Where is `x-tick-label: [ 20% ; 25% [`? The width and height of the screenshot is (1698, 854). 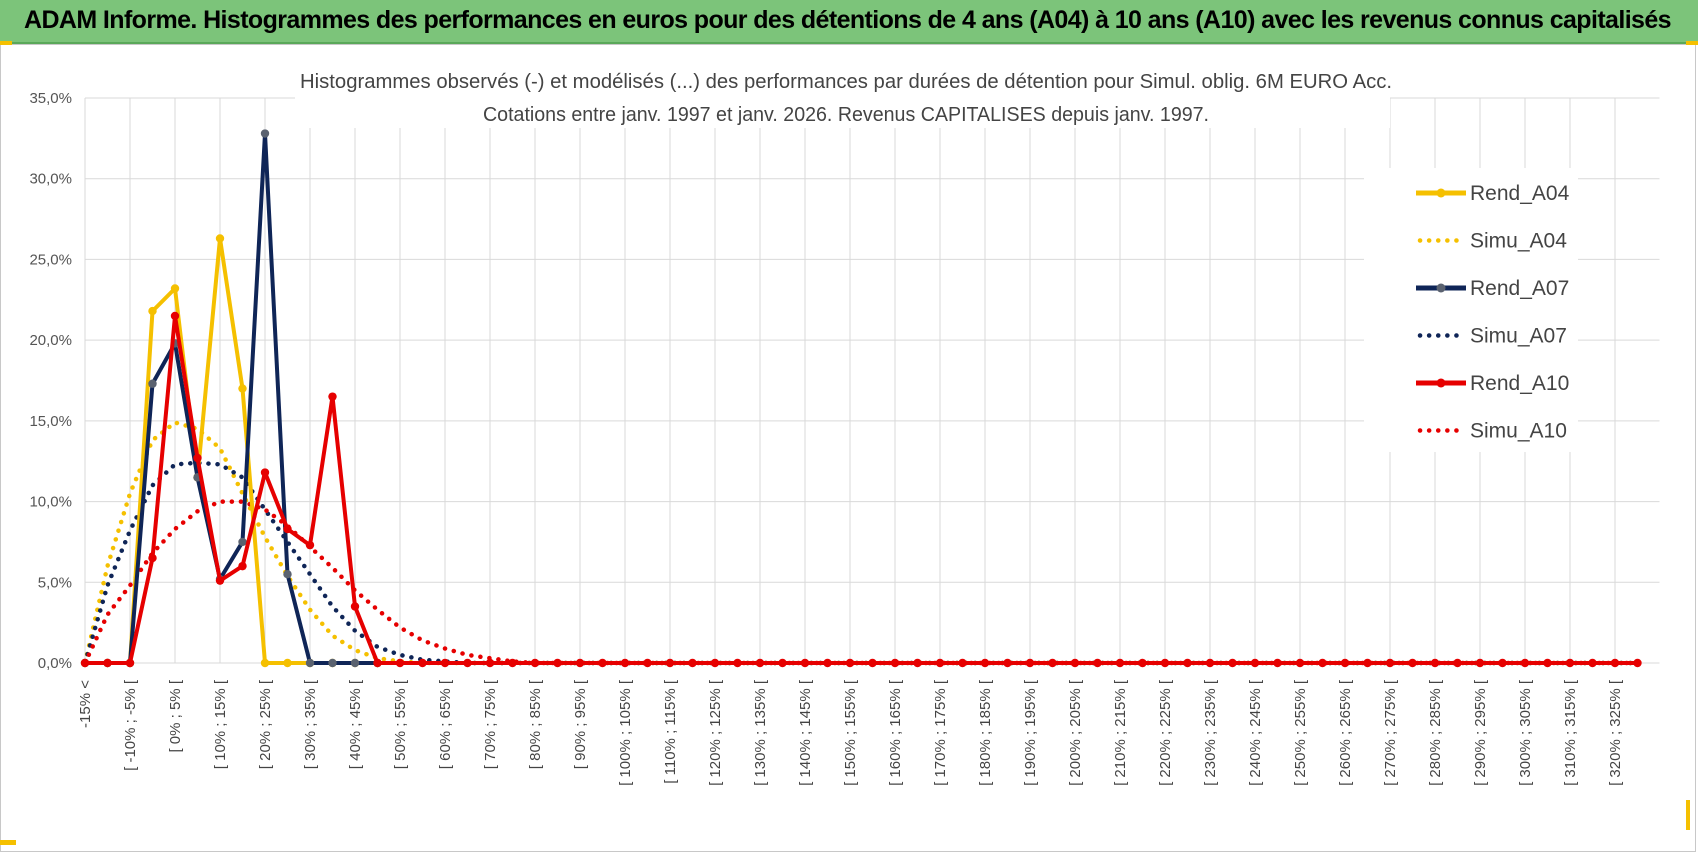 x-tick-label: [ 20% ; 25% [ is located at coordinates (265, 724).